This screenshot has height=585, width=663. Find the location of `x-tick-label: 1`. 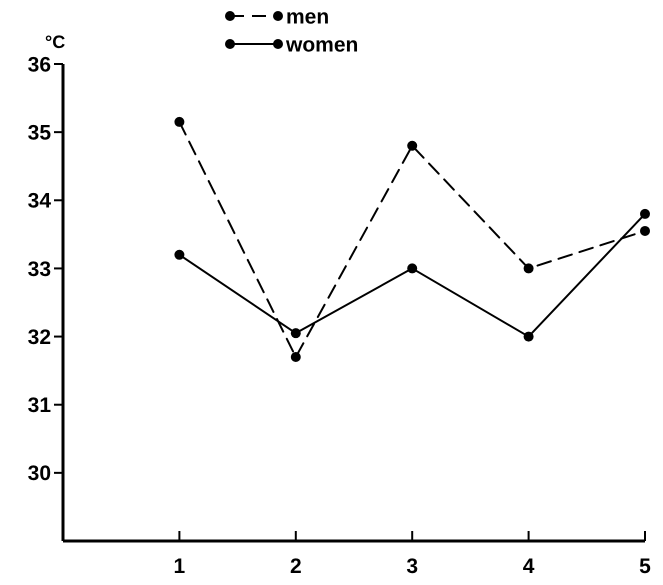

x-tick-label: 1 is located at coordinates (180, 566).